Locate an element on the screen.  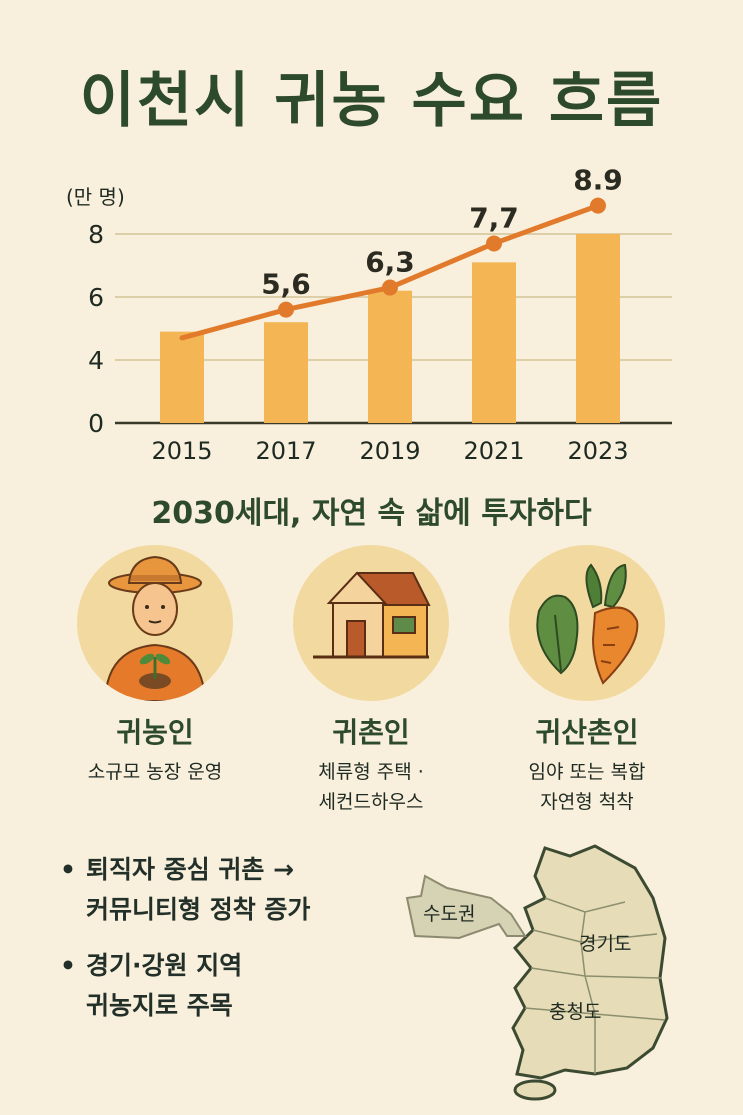
x-tick-label: 2019 is located at coordinates (389, 451).